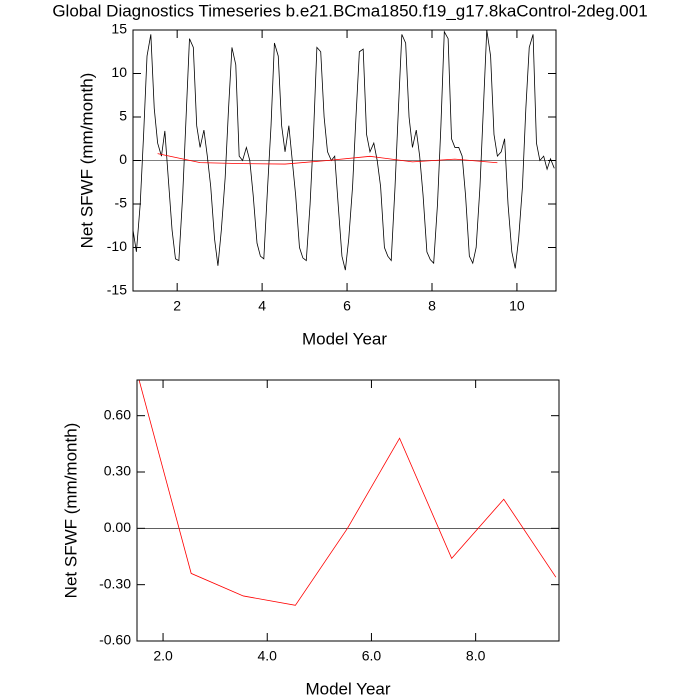 Image resolution: width=700 pixels, height=700 pixels. What do you see at coordinates (117, 246) in the screenshot?
I see `y-tick-label: -10` at bounding box center [117, 246].